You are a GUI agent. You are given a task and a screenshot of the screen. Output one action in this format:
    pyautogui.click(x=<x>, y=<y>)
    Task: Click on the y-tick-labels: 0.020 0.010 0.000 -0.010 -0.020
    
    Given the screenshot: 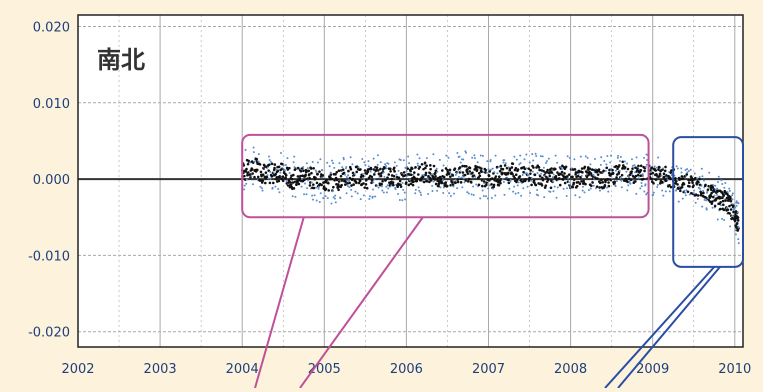 What is the action you would take?
    pyautogui.click(x=49, y=180)
    